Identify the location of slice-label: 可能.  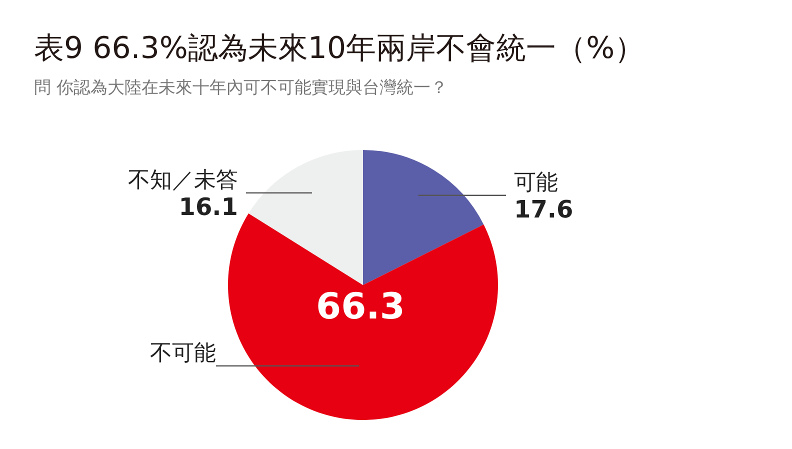
(536, 183).